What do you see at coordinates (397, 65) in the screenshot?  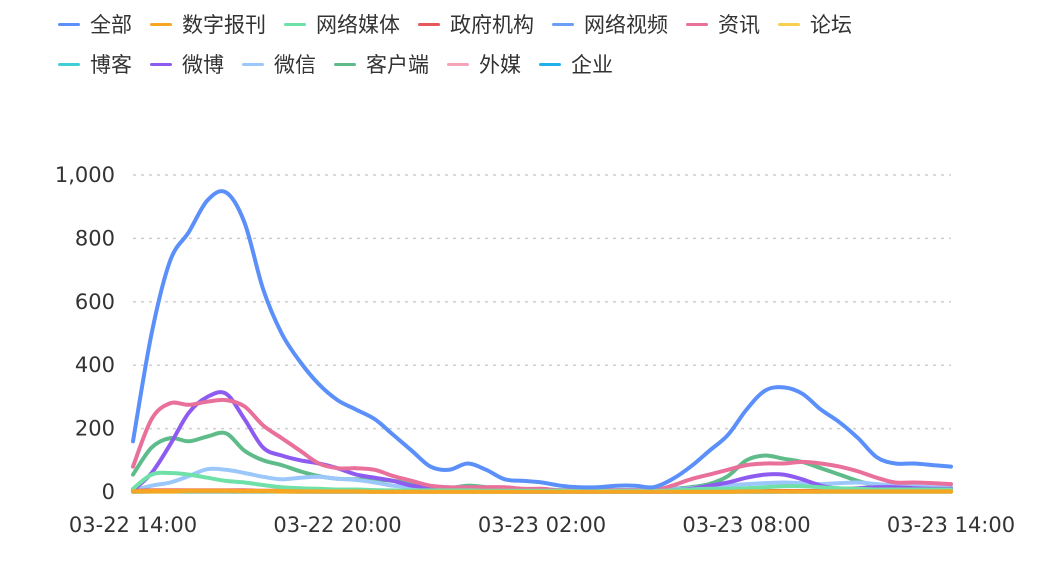 I see `legend-label: 客户端` at bounding box center [397, 65].